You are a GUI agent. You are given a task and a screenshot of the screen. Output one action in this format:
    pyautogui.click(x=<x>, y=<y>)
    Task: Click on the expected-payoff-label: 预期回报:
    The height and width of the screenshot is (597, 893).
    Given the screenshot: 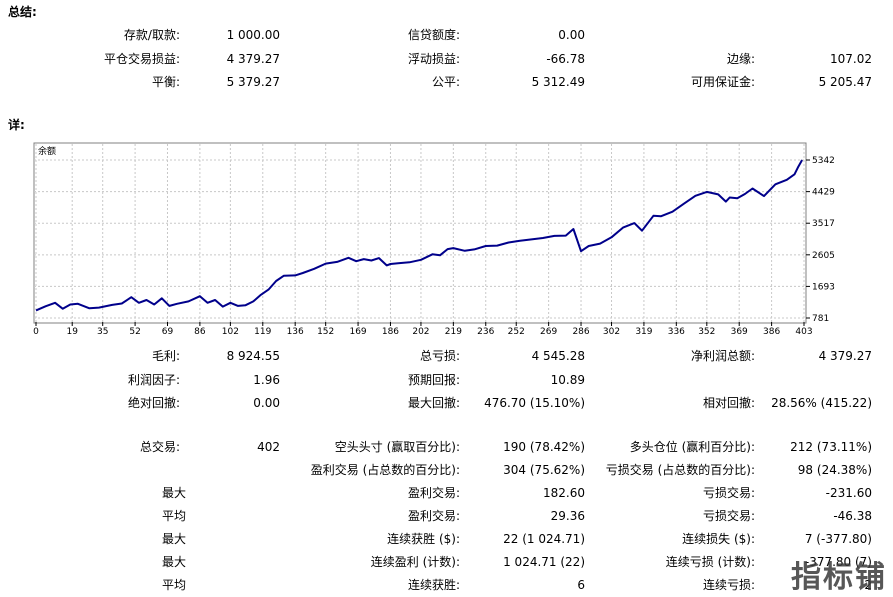 What is the action you would take?
    pyautogui.click(x=433, y=380)
    